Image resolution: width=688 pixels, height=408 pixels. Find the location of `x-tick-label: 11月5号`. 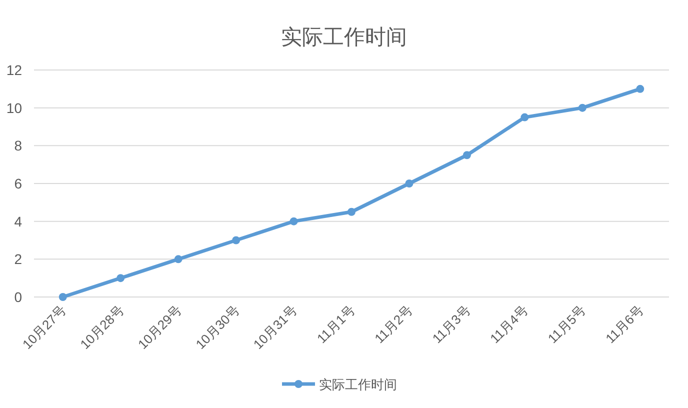

x-tick-label: 11月5号 is located at coordinates (566, 324).